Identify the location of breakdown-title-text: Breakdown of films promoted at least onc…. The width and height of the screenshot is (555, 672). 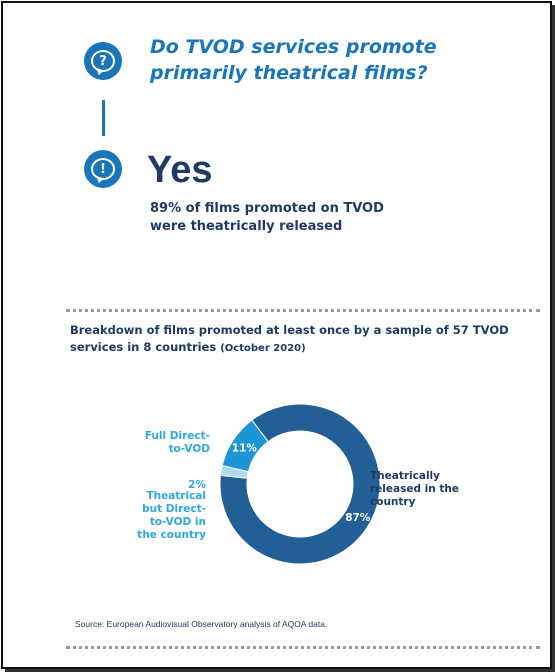
(289, 338).